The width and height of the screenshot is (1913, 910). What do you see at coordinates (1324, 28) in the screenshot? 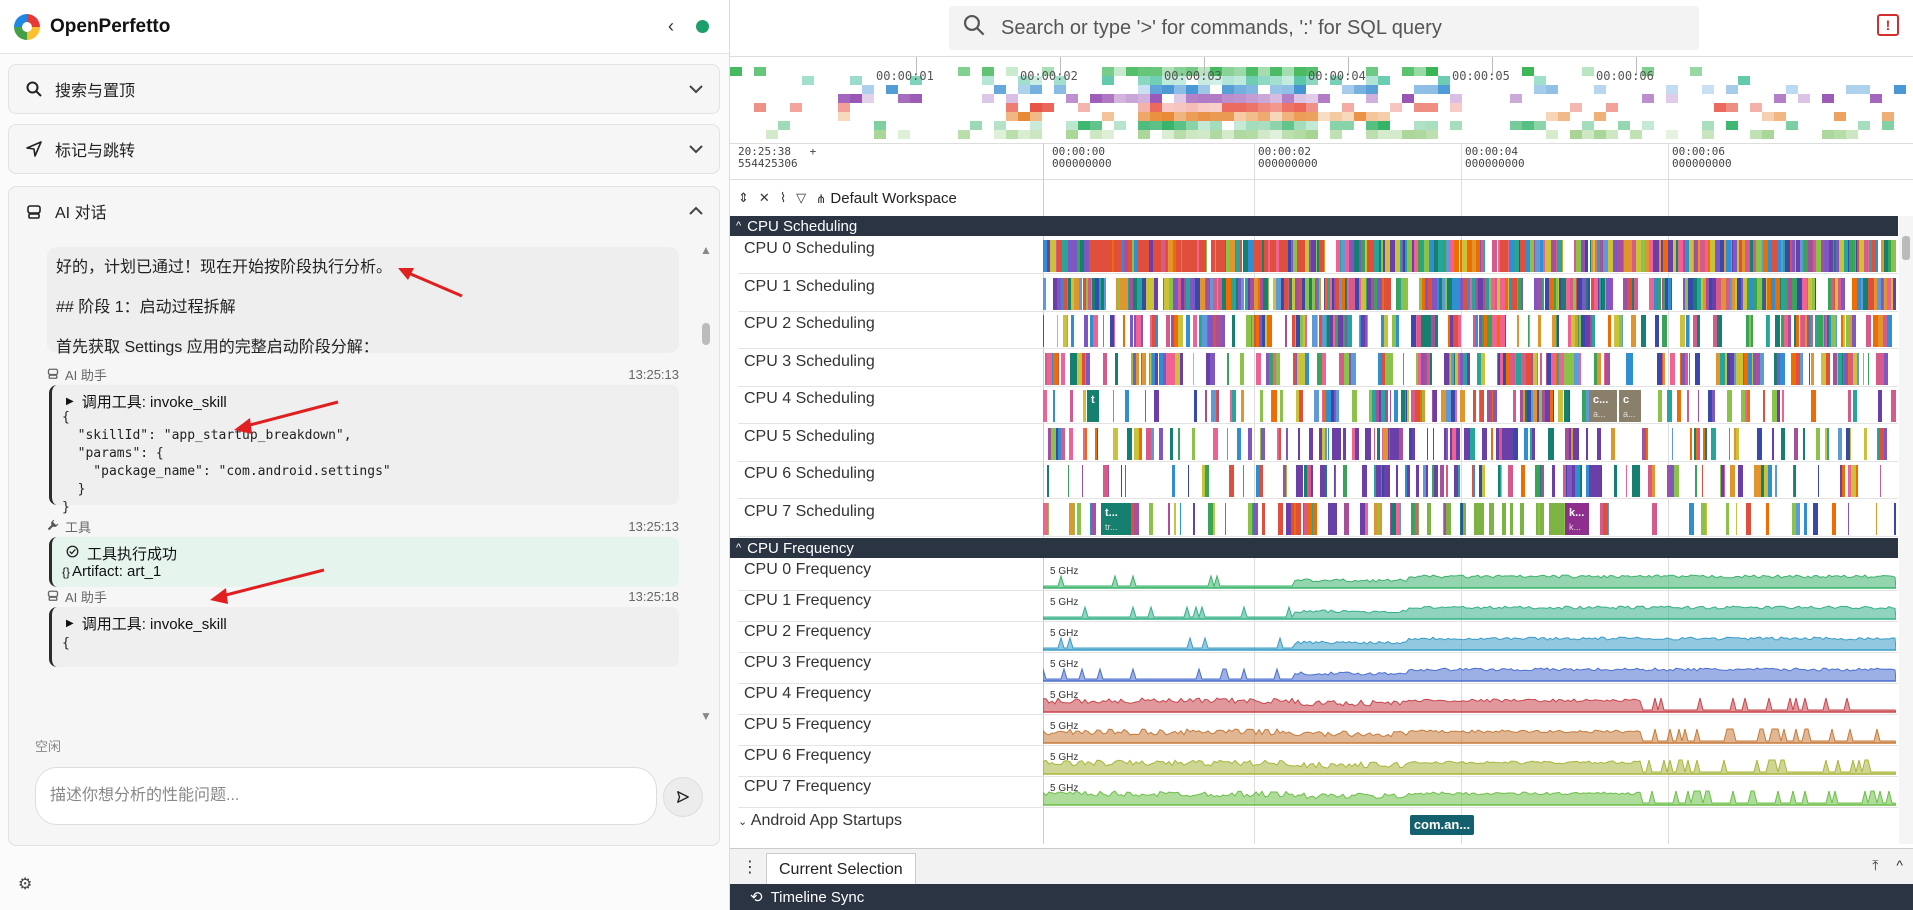
I see `omnibox` at bounding box center [1324, 28].